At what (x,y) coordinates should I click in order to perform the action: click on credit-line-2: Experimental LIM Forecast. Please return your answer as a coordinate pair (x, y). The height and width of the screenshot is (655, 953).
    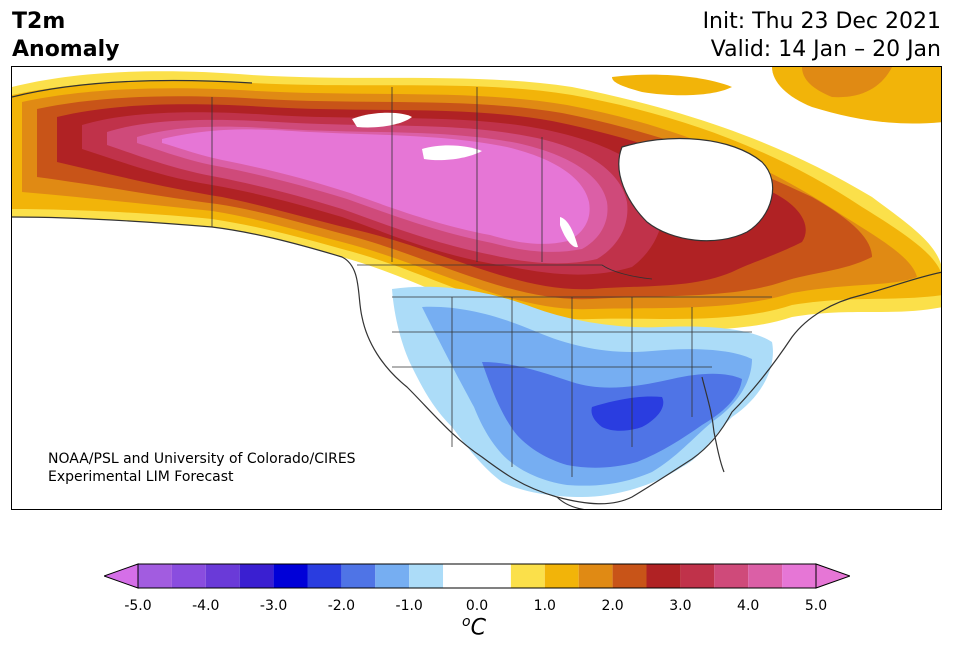
    Looking at the image, I should click on (141, 477).